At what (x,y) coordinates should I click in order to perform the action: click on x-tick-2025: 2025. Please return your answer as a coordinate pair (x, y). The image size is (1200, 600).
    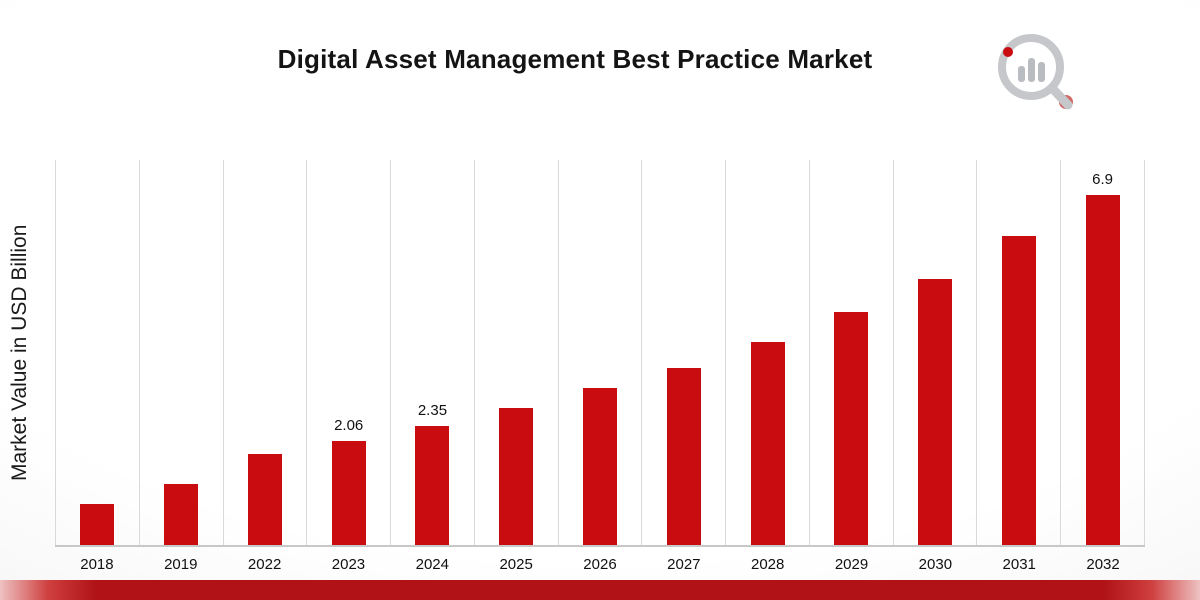
    Looking at the image, I should click on (516, 564).